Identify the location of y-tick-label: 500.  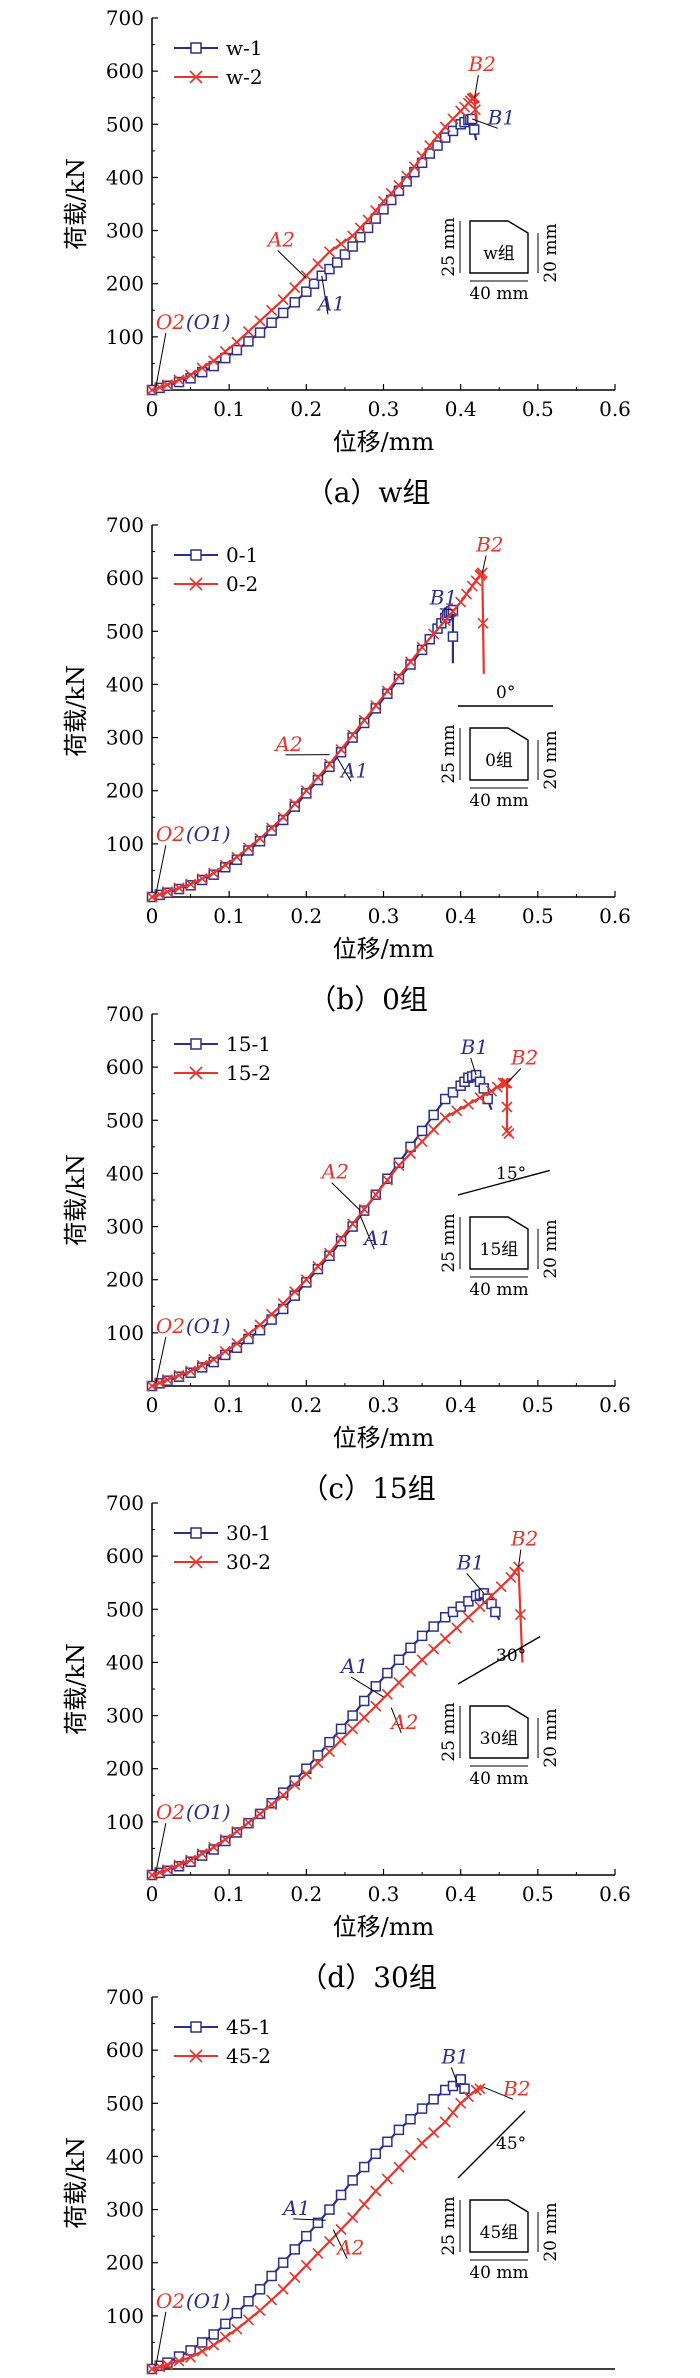
(125, 124).